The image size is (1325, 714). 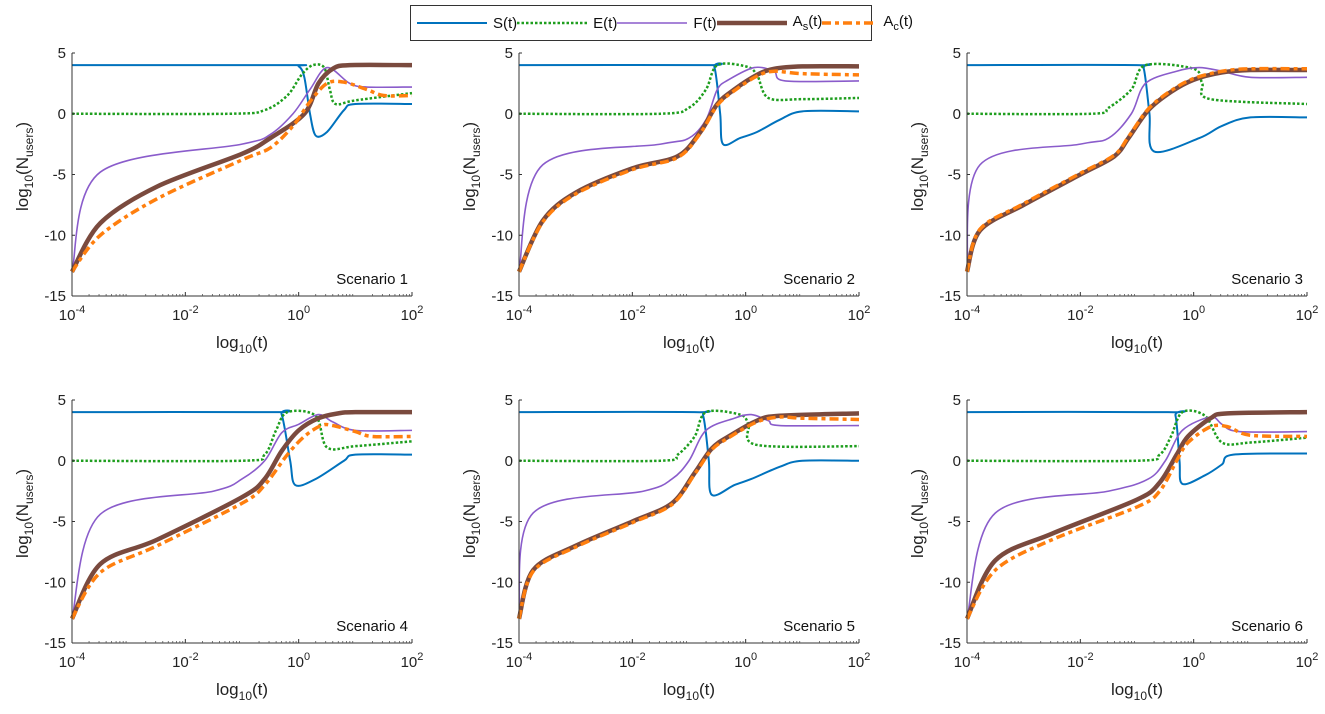 I want to click on legend-line-e, so click(x=552, y=23).